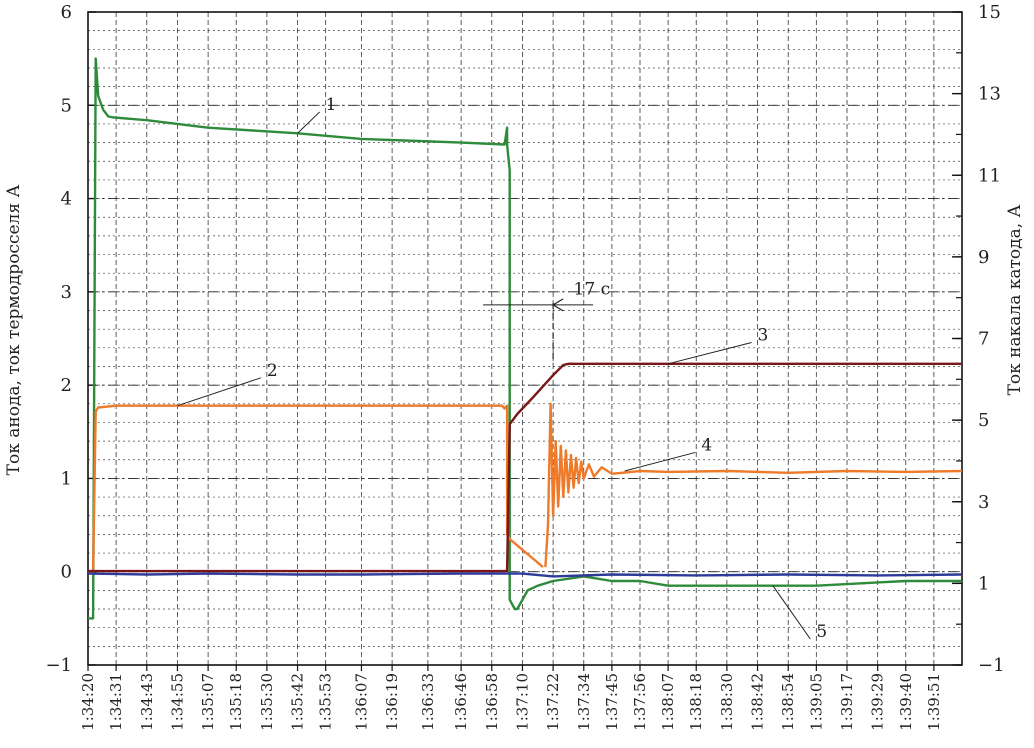 The image size is (1034, 748). What do you see at coordinates (14, 330) in the screenshot?
I see `y-axis-title: Ток анода, ток термодросселя А` at bounding box center [14, 330].